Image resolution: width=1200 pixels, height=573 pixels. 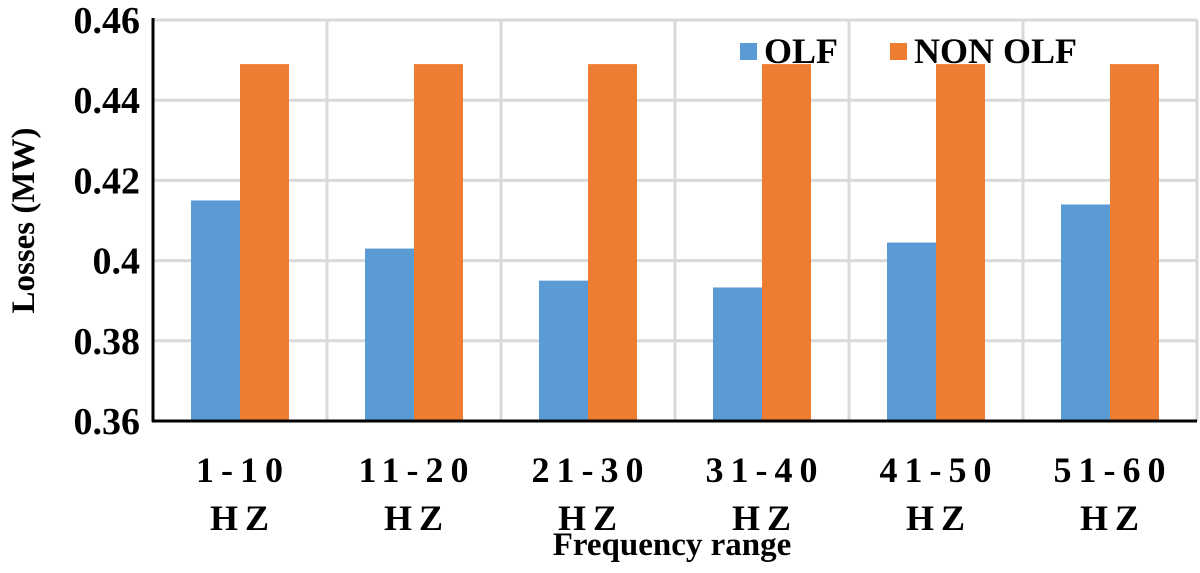 What do you see at coordinates (107, 101) in the screenshot?
I see `y-tick-label: 0.44` at bounding box center [107, 101].